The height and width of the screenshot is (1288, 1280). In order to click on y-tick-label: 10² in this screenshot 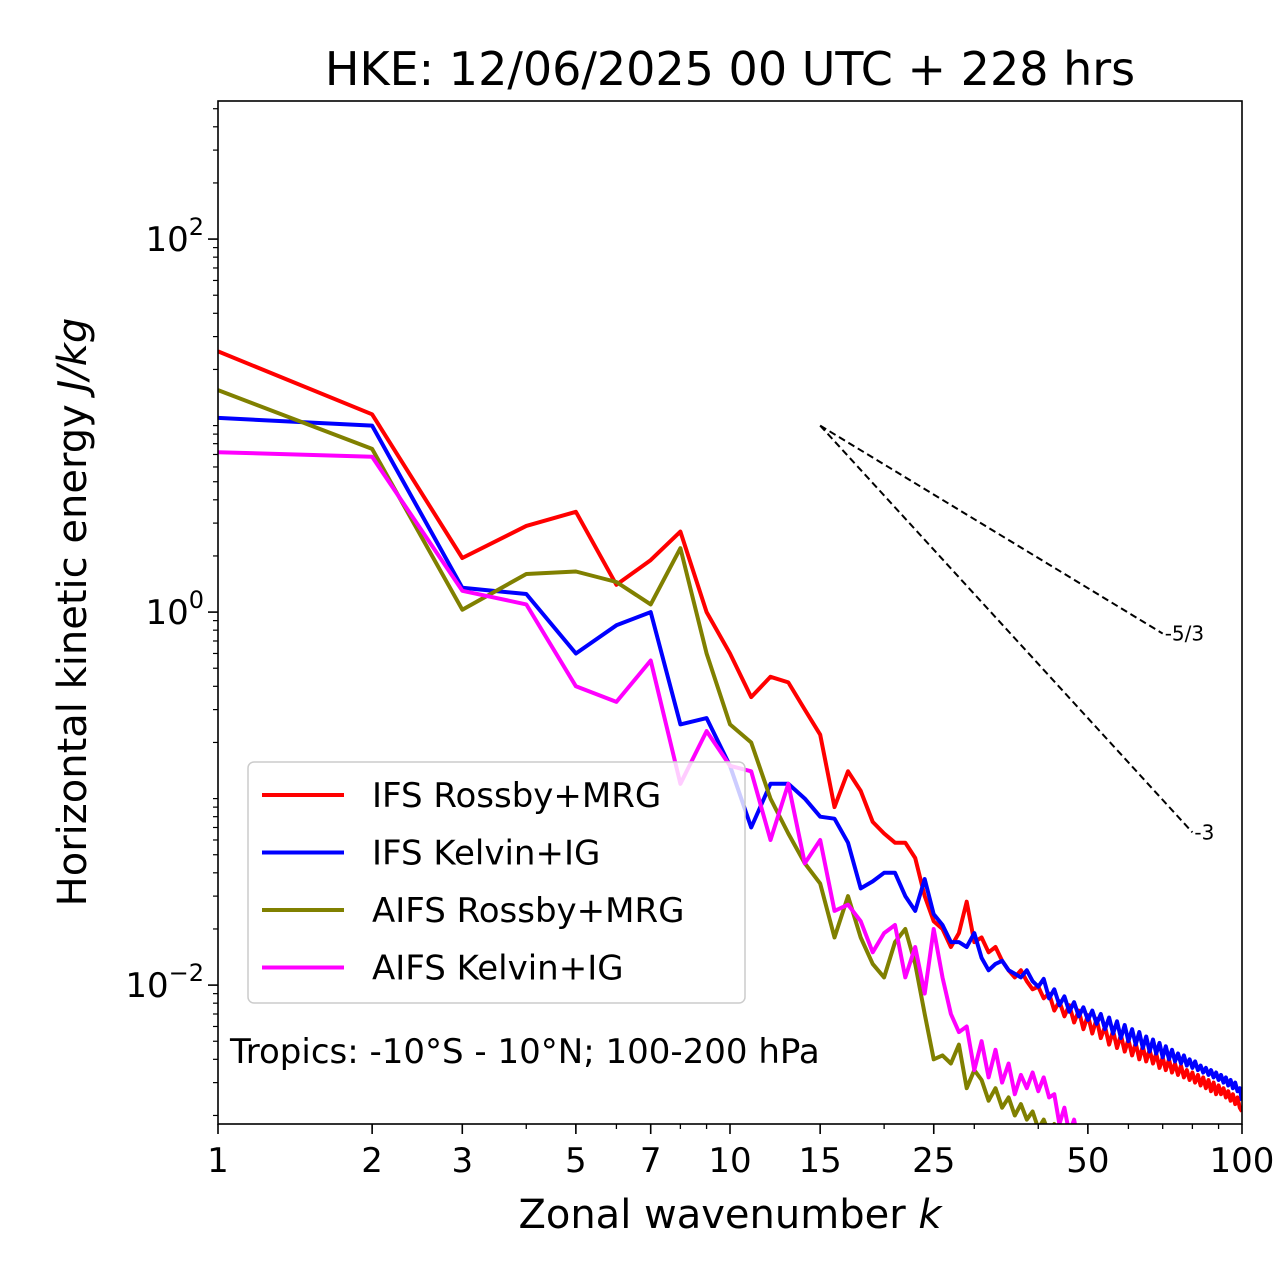, I will do `click(174, 236)`.